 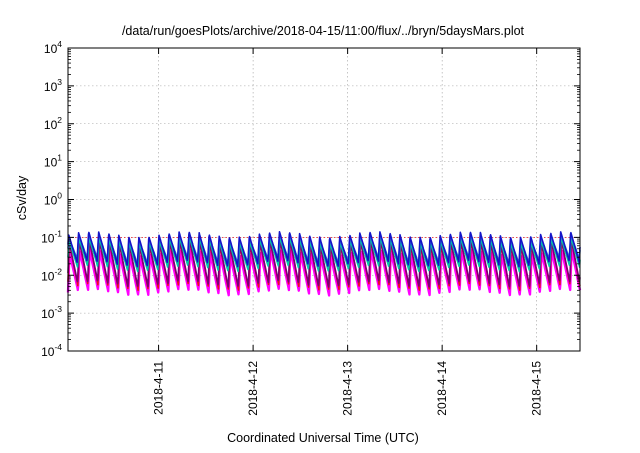 What do you see at coordinates (53, 123) in the screenshot?
I see `y-tick-label: 10²` at bounding box center [53, 123].